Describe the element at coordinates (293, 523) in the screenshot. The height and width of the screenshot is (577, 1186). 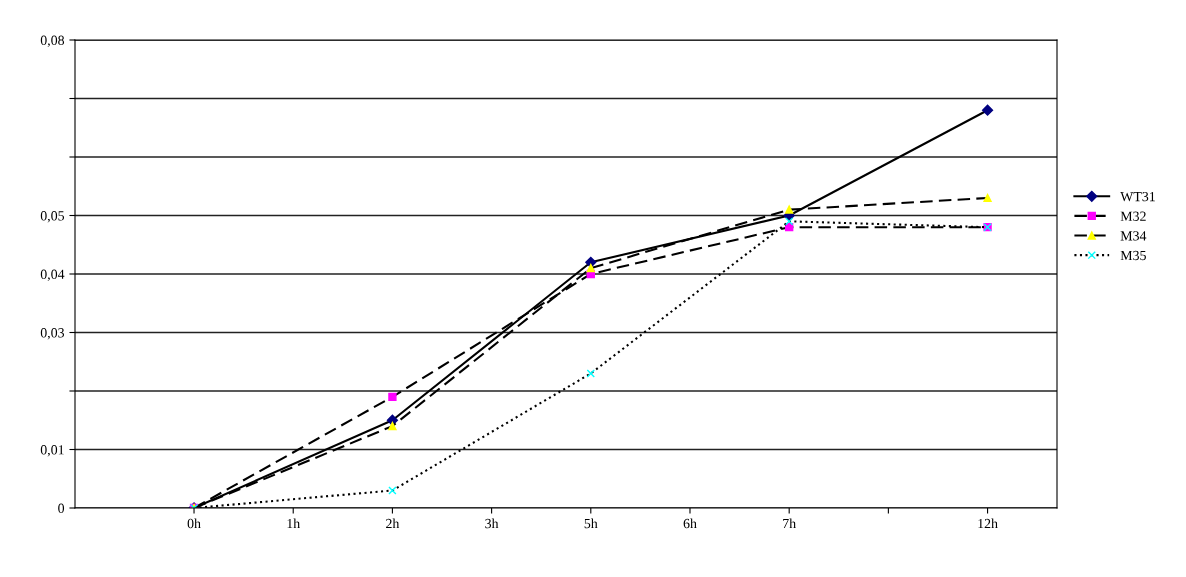
I see `x-tick-label: 1h` at that location.